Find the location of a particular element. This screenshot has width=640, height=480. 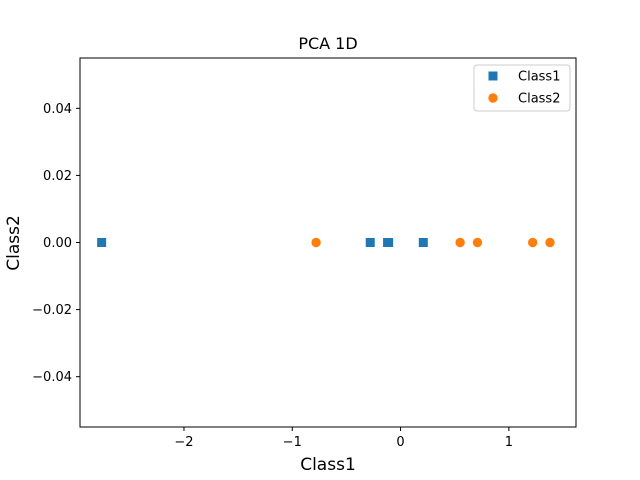

x-tick-label: −1 is located at coordinates (292, 442).